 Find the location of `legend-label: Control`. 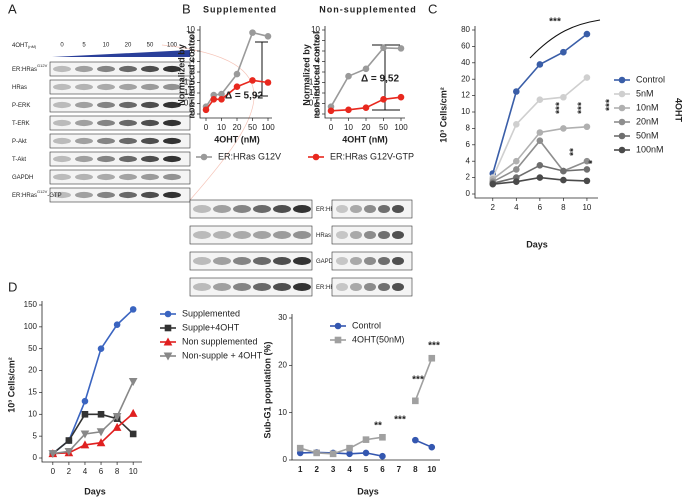

legend-label: Control is located at coordinates (366, 325).